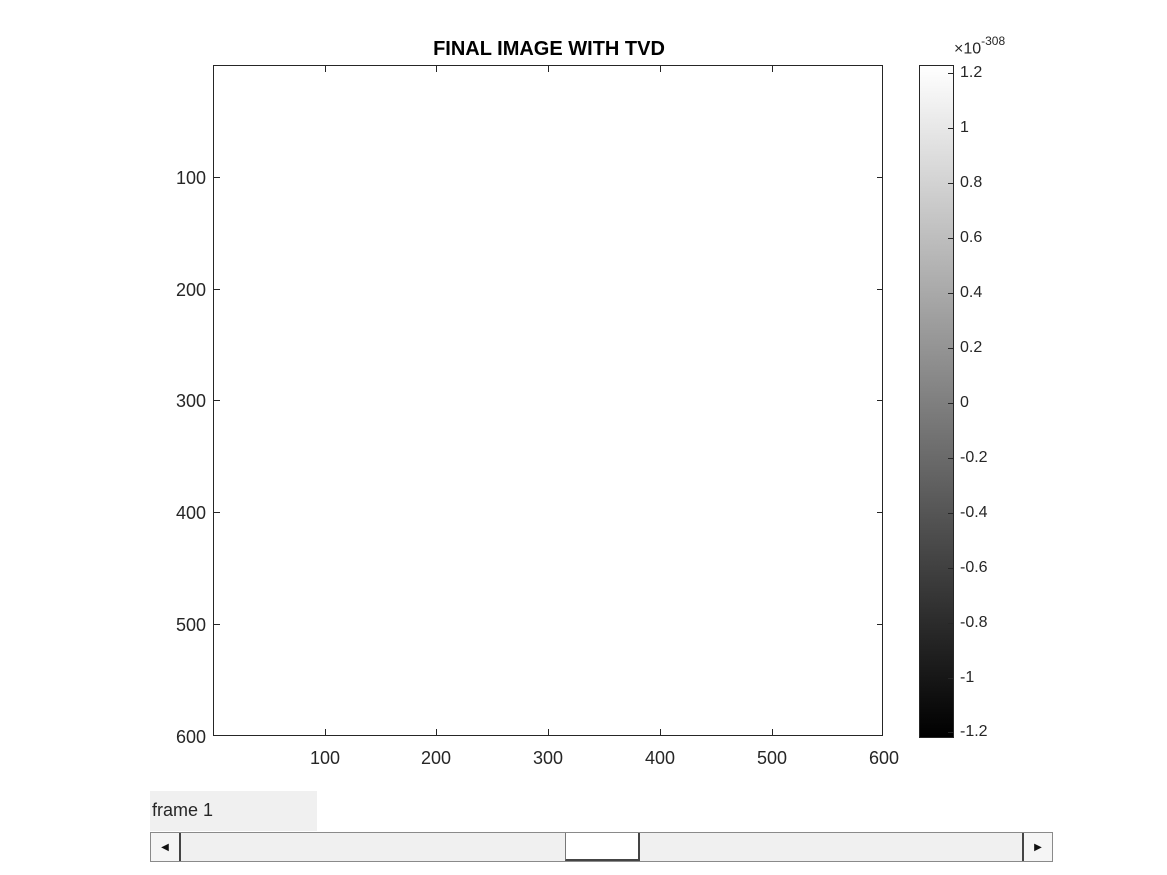  I want to click on arrow-right-icon: ▶, so click(1038, 847).